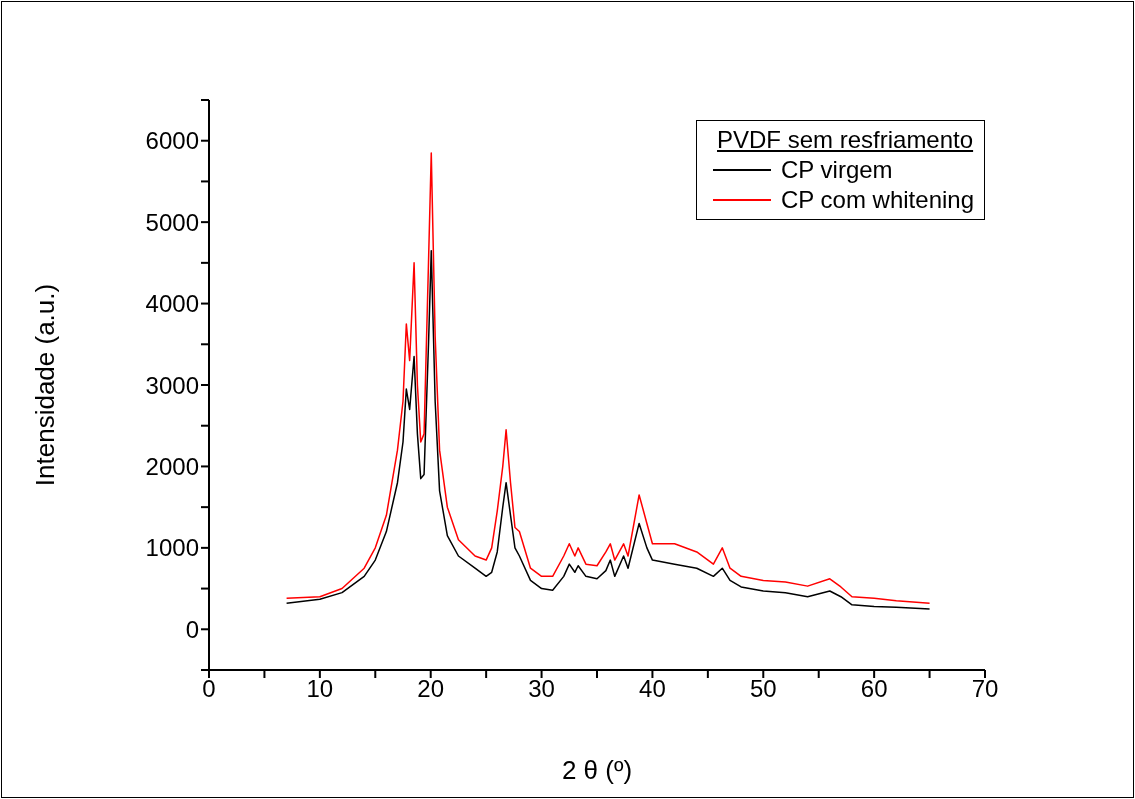 Image resolution: width=1135 pixels, height=799 pixels. I want to click on x-tick-label: 50, so click(763, 689).